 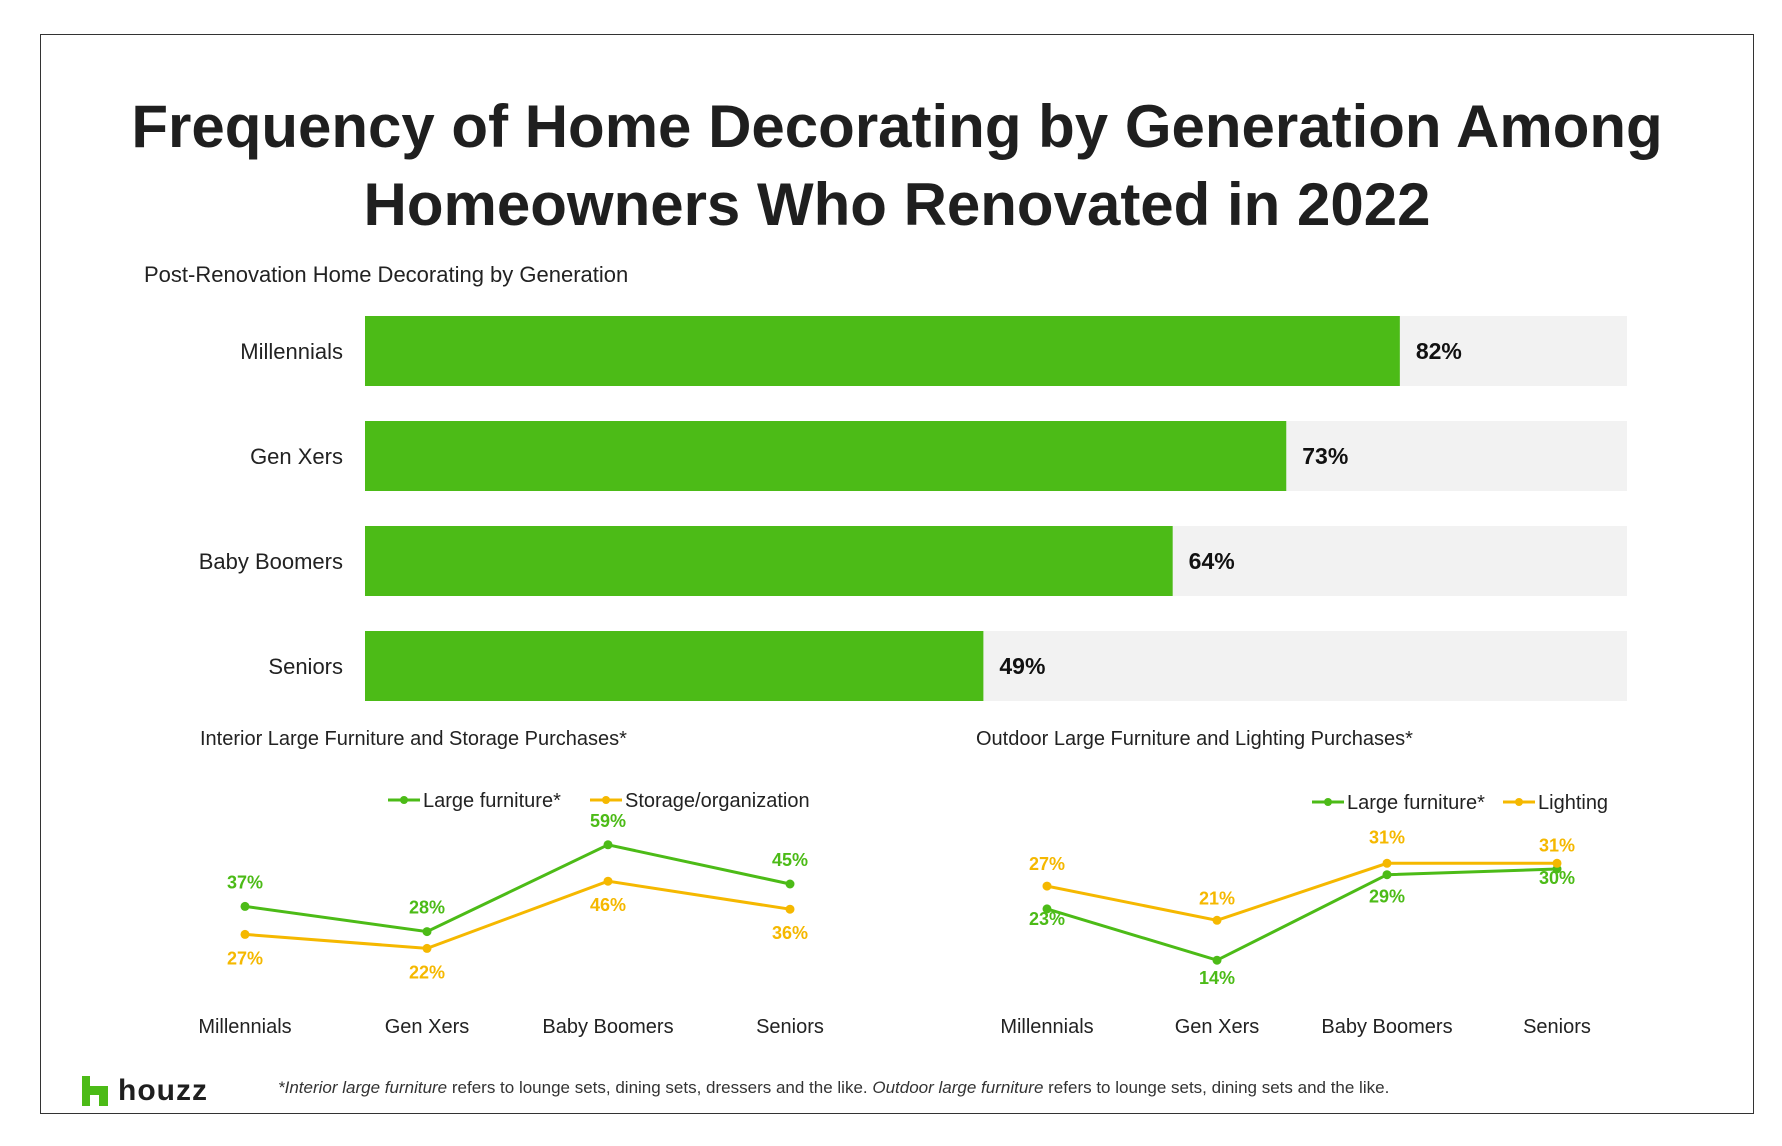 I want to click on outdoor-data-label-1-2: 31%, so click(x=1387, y=837).